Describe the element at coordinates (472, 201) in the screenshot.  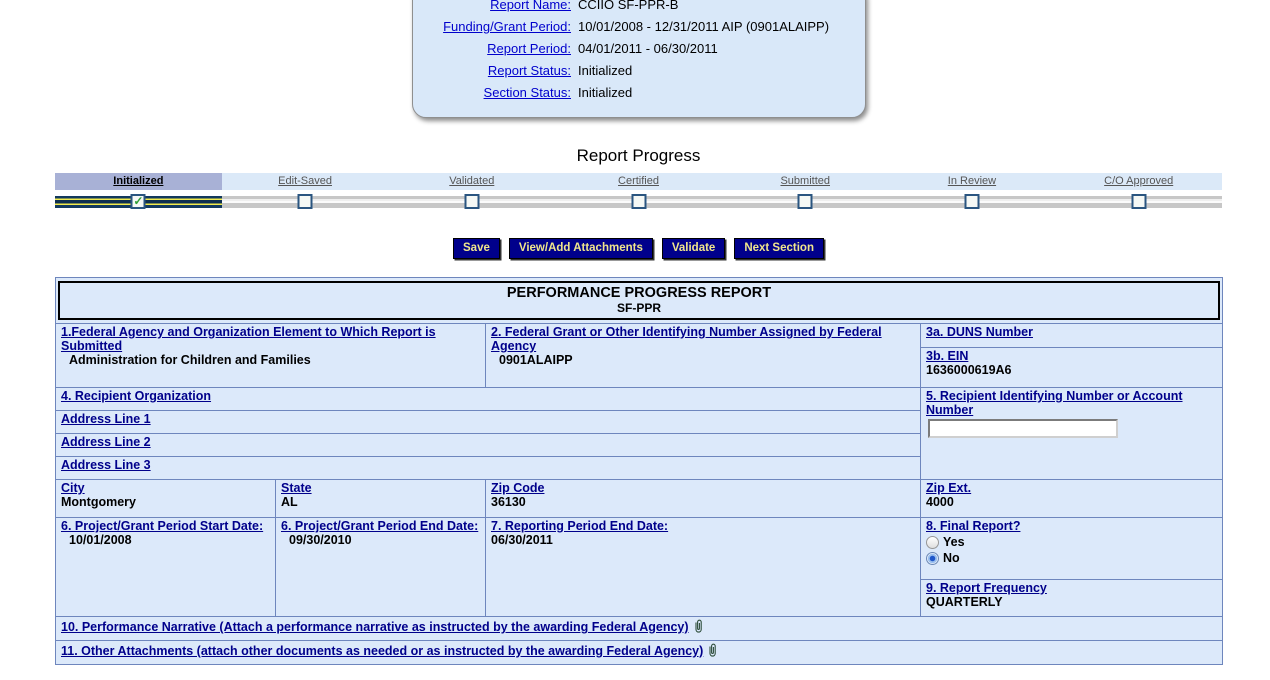
I see `stage-checkbox-validated` at that location.